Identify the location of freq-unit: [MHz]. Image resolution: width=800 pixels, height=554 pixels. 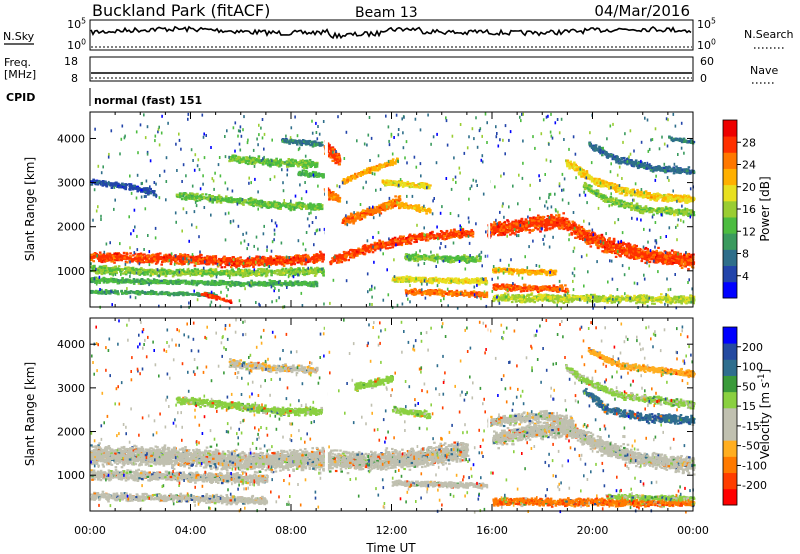
(20, 74).